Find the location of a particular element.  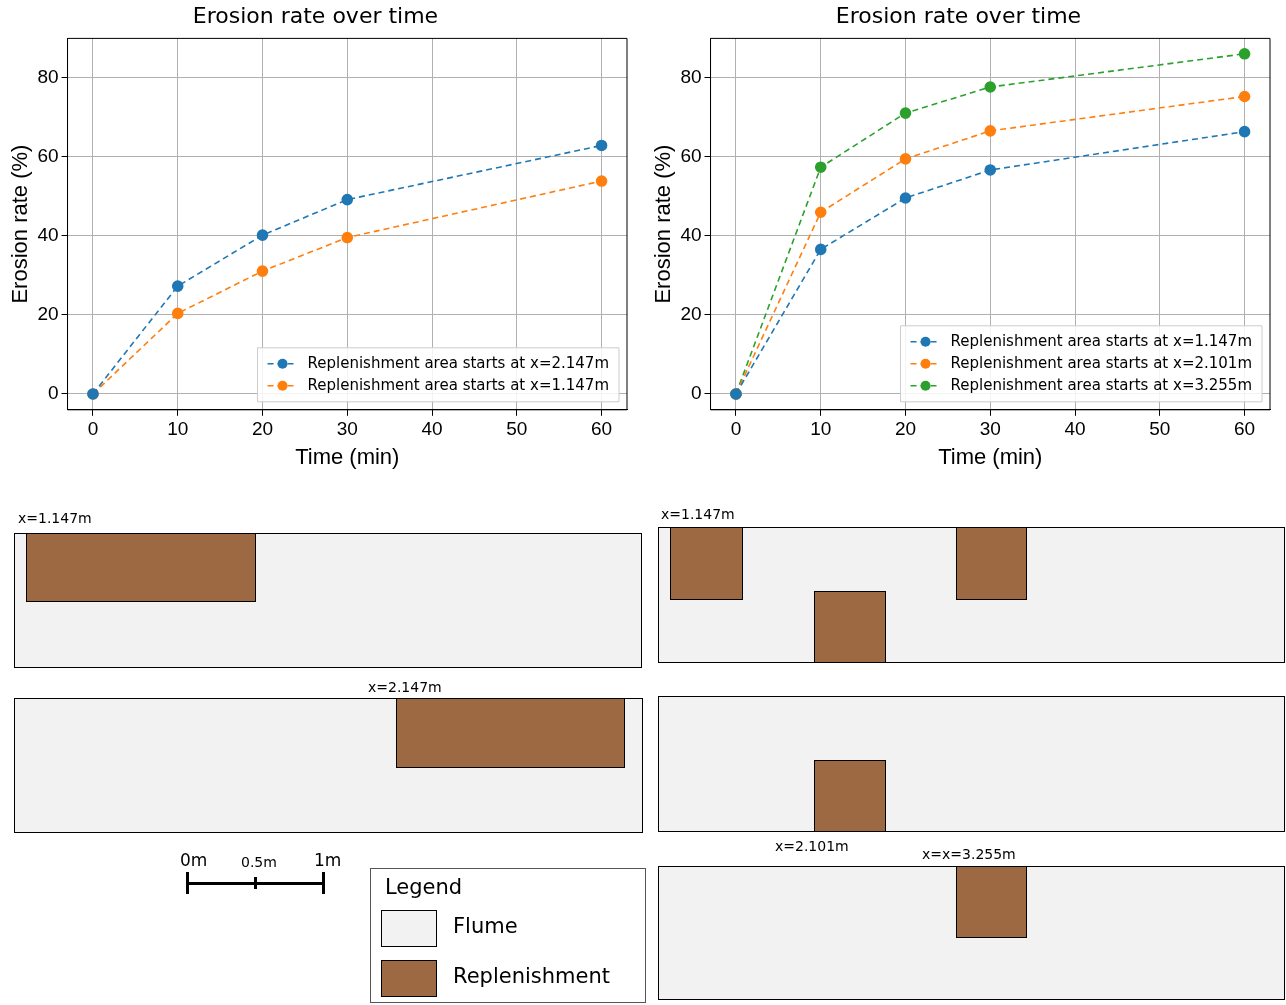

category-label: Replenishment is located at coordinates (531, 976).